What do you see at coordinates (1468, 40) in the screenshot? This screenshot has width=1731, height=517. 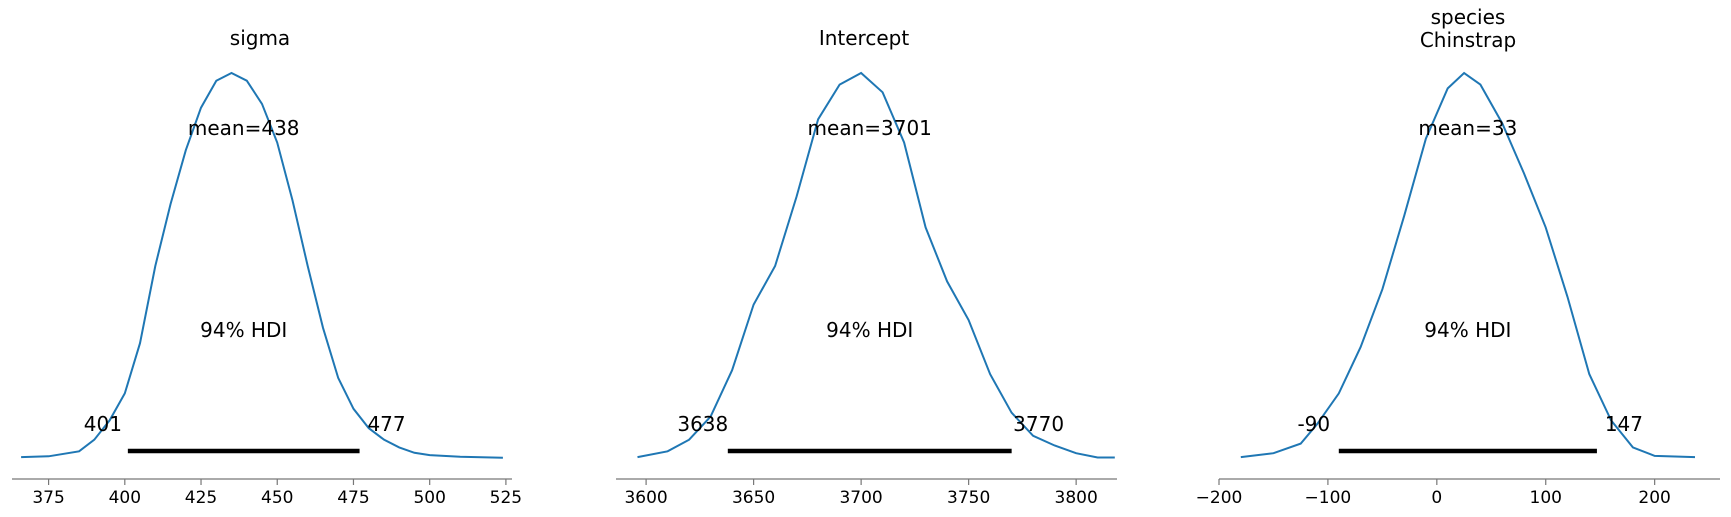 I see `panel-title: Chinstrap` at bounding box center [1468, 40].